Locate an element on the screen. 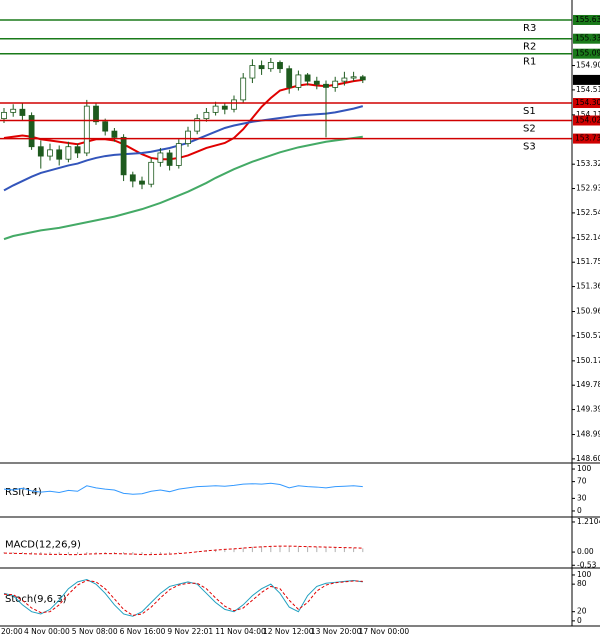 The image size is (600, 639). y-tick-label: 150.96 is located at coordinates (588, 311).